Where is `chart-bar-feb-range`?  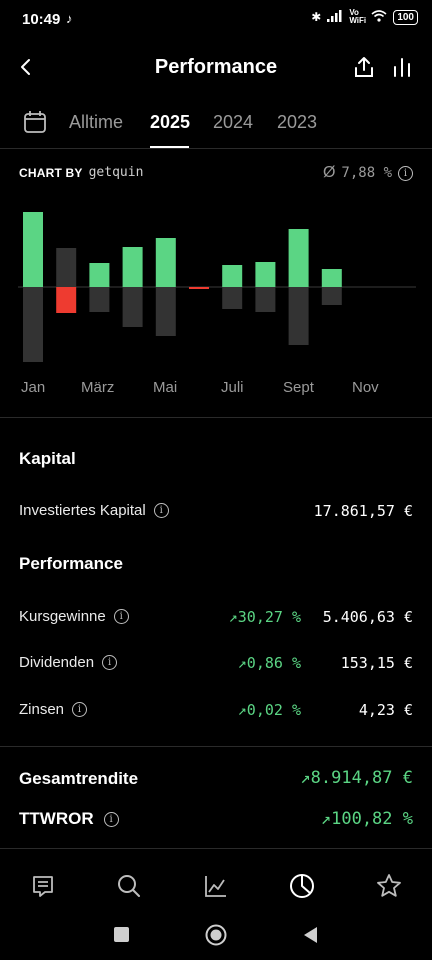 chart-bar-feb-range is located at coordinates (66, 267).